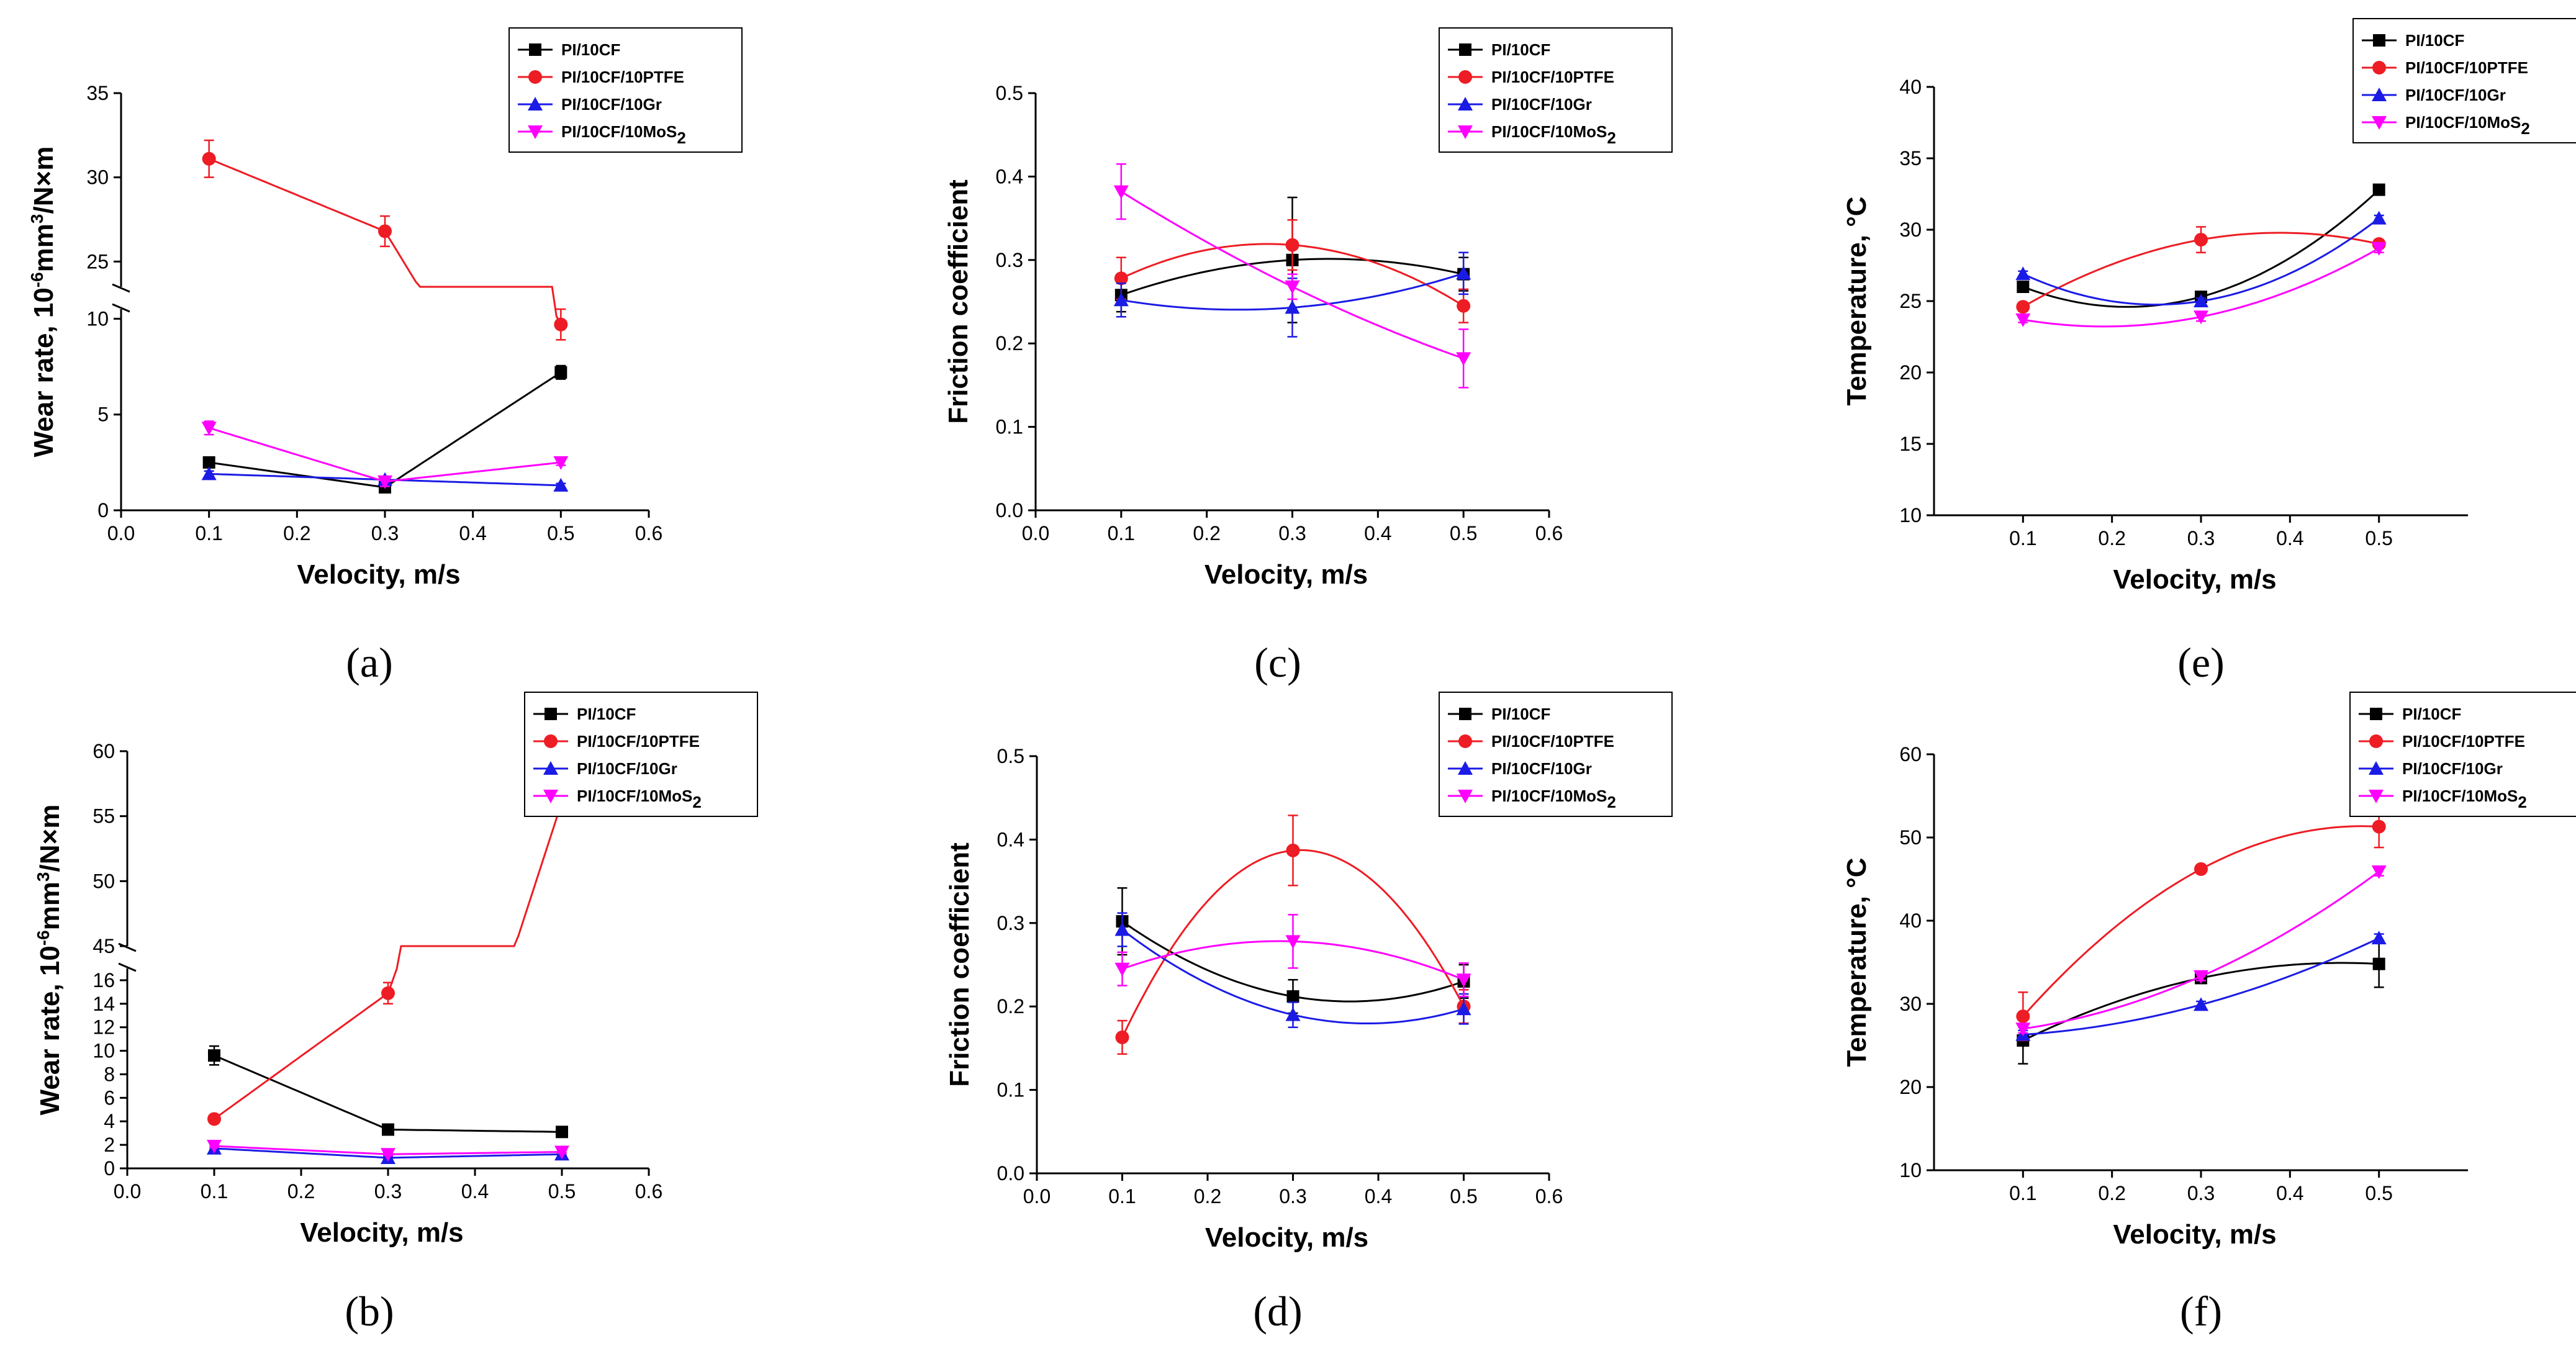 The width and height of the screenshot is (2576, 1354). Describe the element at coordinates (109, 1098) in the screenshot. I see `y-tick-label: 6` at that location.